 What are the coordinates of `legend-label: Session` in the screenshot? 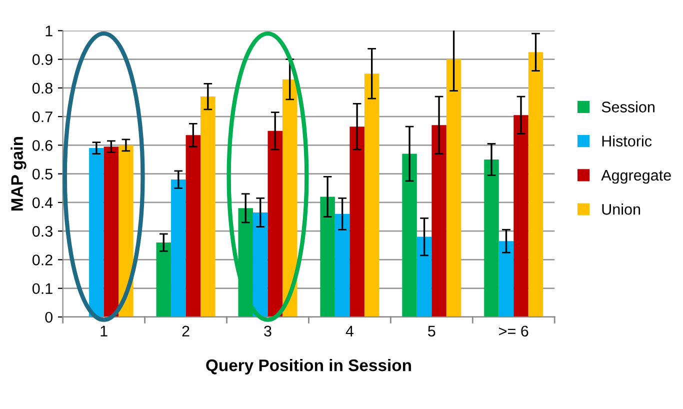 It's located at (628, 106).